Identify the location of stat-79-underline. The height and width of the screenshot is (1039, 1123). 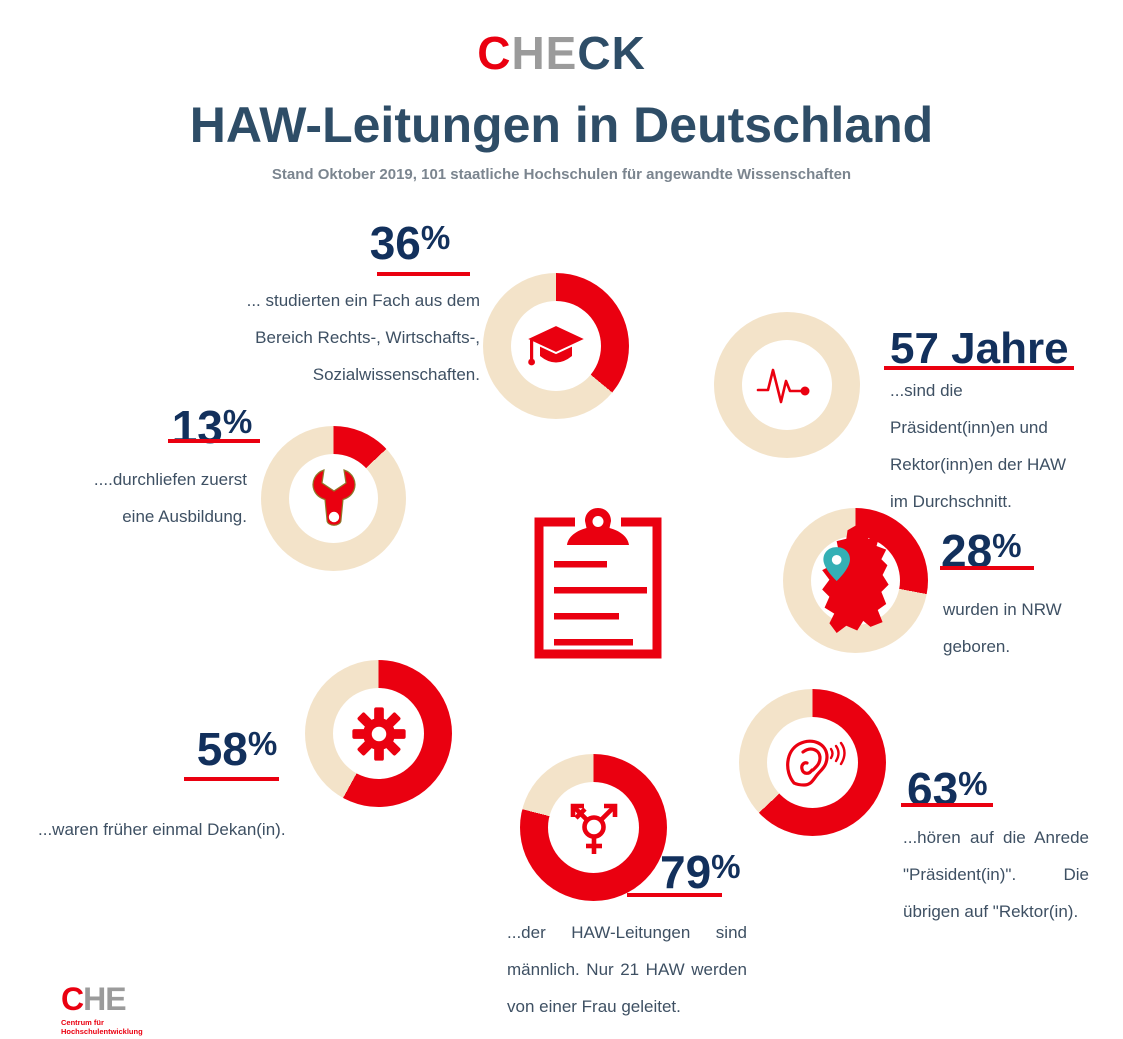
(674, 895).